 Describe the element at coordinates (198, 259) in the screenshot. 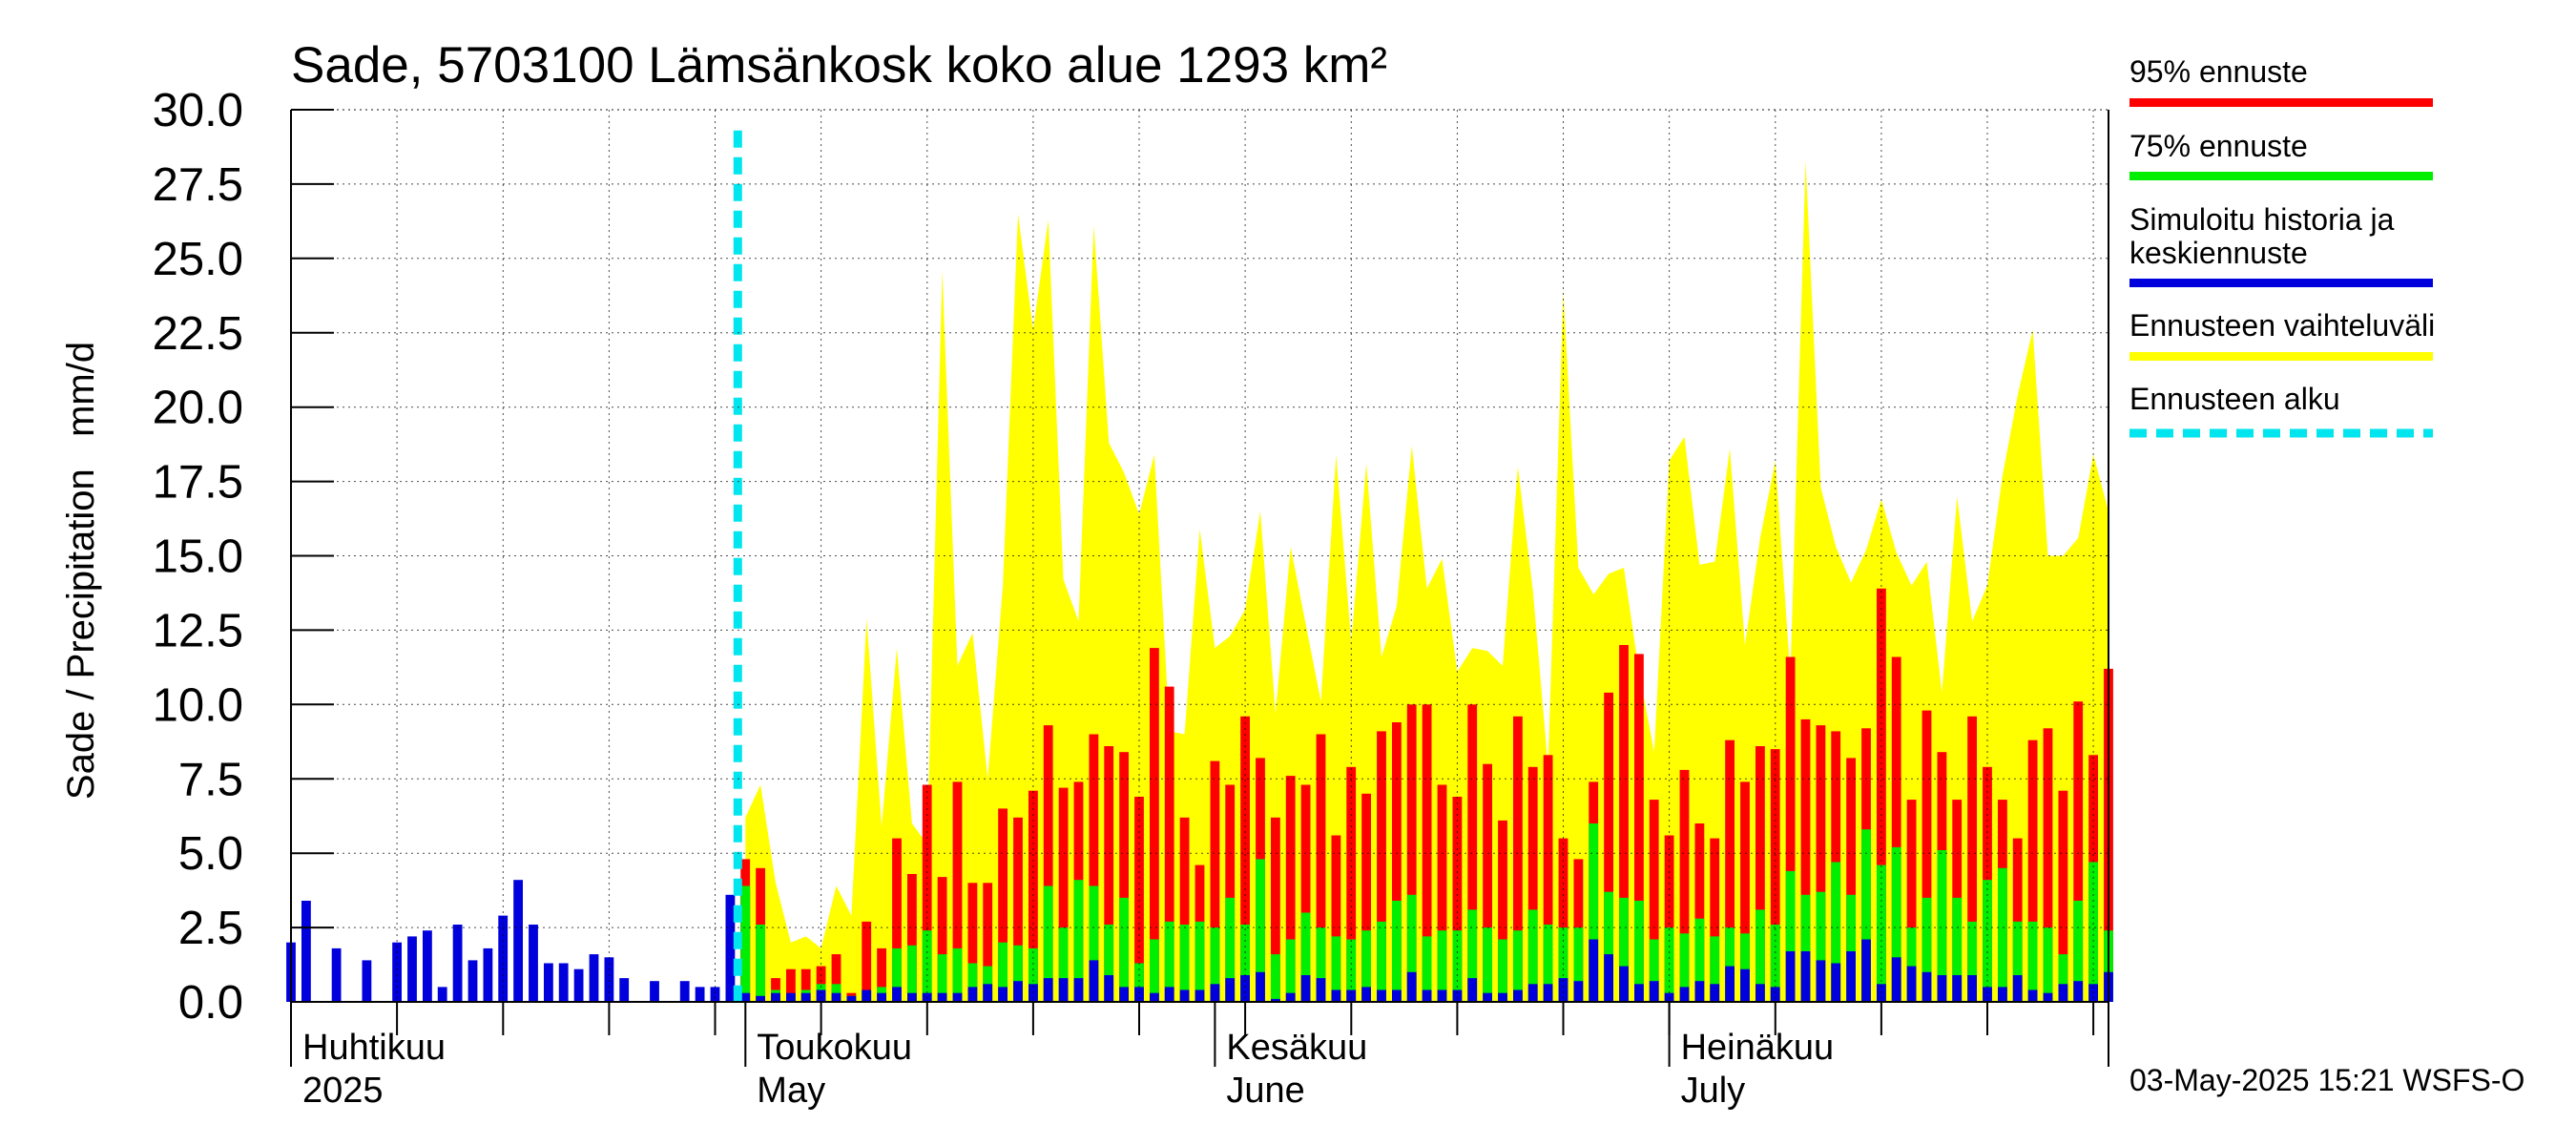

I see `y-tick-label: 25.0` at that location.